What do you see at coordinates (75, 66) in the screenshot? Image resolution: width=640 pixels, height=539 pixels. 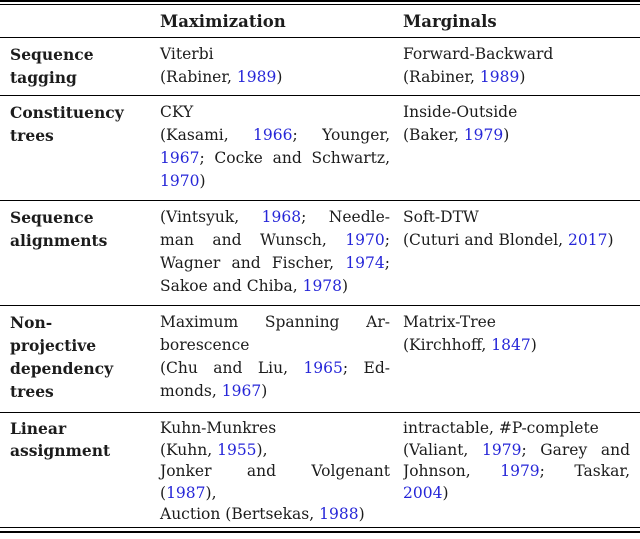 I see `row-label: Sequence tagging` at bounding box center [75, 66].